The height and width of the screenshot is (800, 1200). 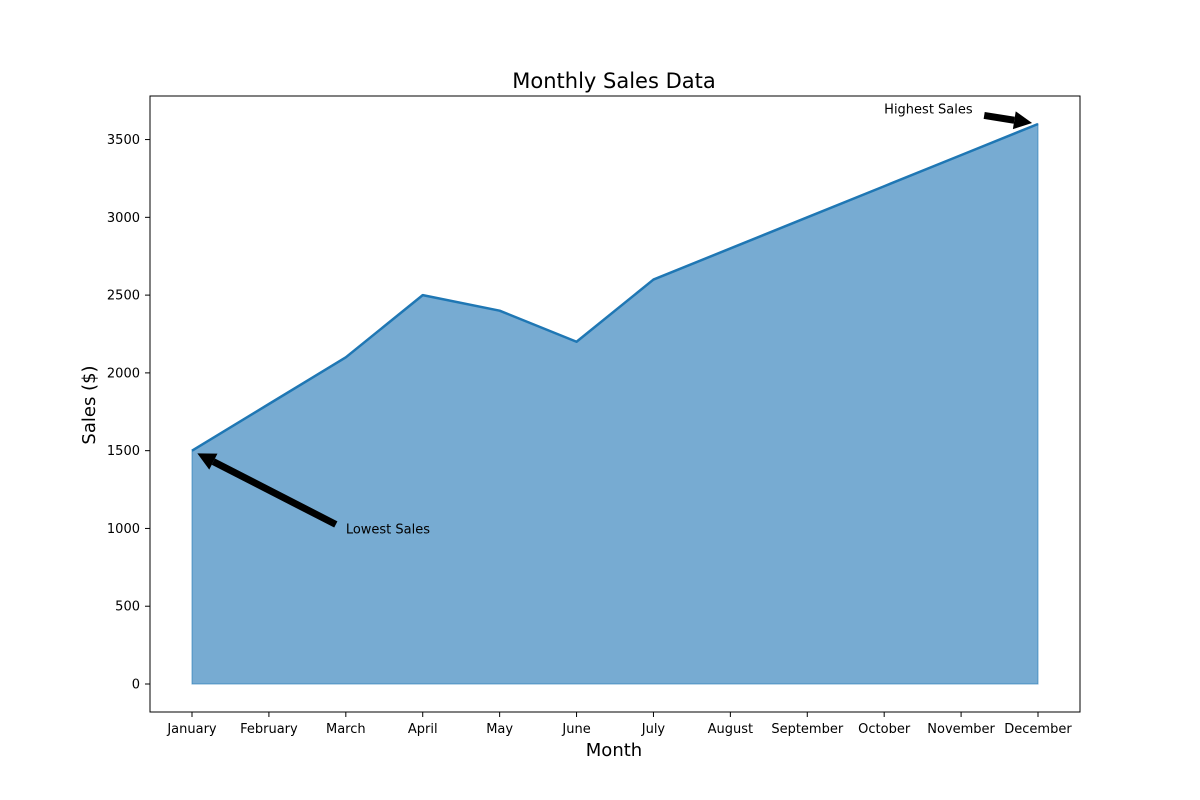 What do you see at coordinates (123, 218) in the screenshot?
I see `y-tick-label: 3000` at bounding box center [123, 218].